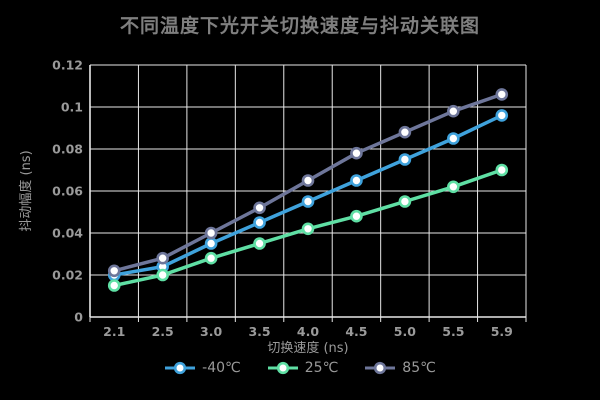 This screenshot has width=600, height=400. What do you see at coordinates (405, 331) in the screenshot?
I see `x-tick-label: 5.0` at bounding box center [405, 331].